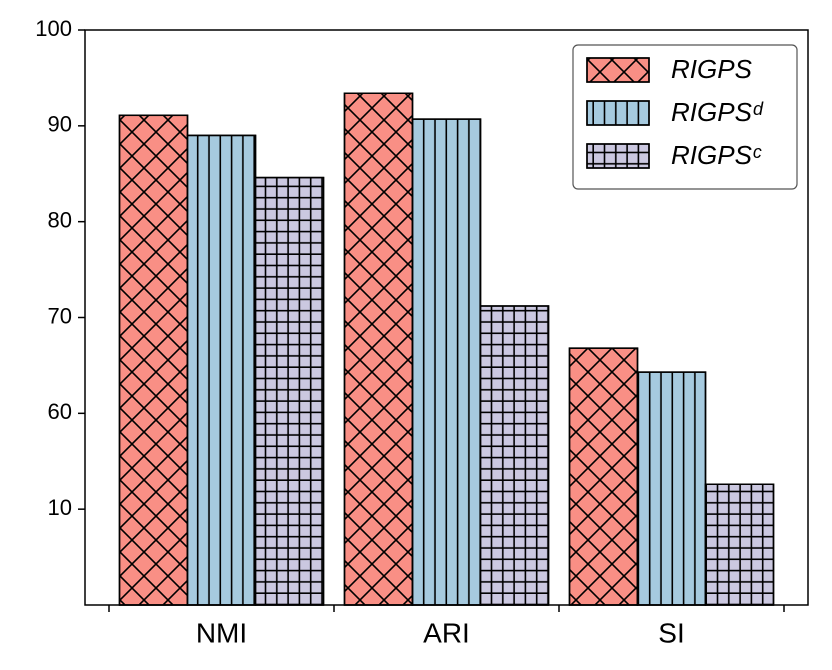  I want to click on y-tick-label: 90, so click(60, 124).